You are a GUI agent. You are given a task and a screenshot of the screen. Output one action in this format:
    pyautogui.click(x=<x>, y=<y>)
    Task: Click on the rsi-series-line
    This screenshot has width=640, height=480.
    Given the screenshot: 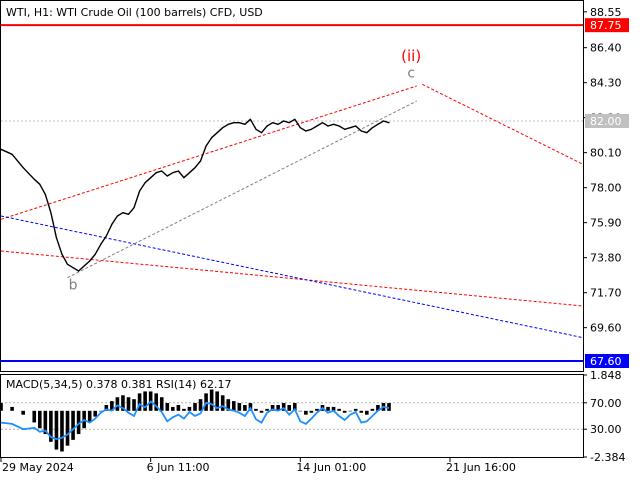 What is the action you would take?
    pyautogui.click(x=195, y=420)
    